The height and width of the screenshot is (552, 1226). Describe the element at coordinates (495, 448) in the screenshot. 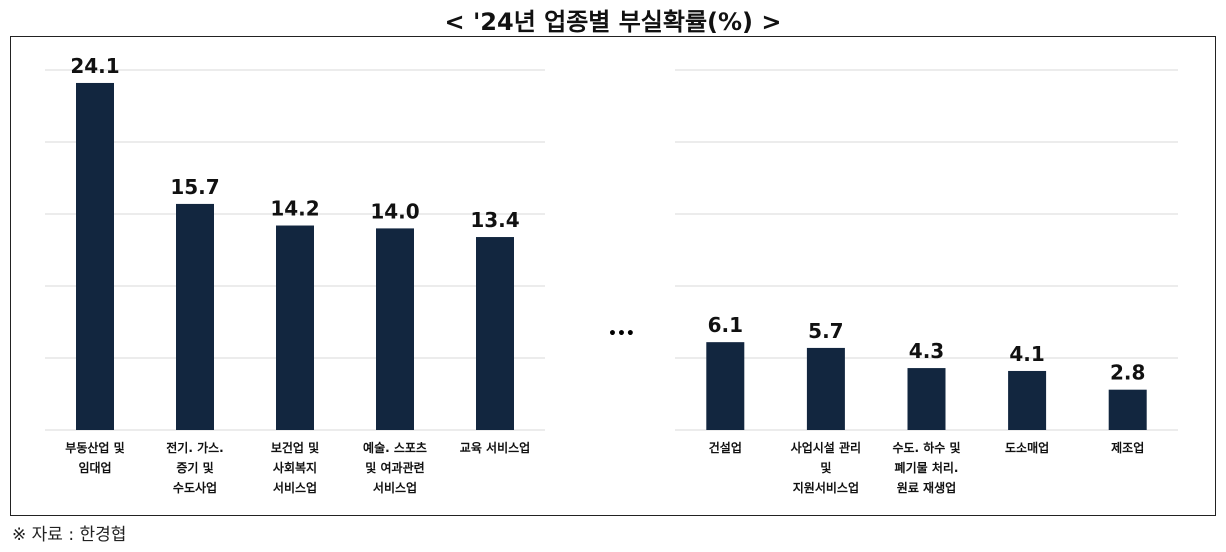

I see `x-tick-label: 교육 서비스업` at that location.